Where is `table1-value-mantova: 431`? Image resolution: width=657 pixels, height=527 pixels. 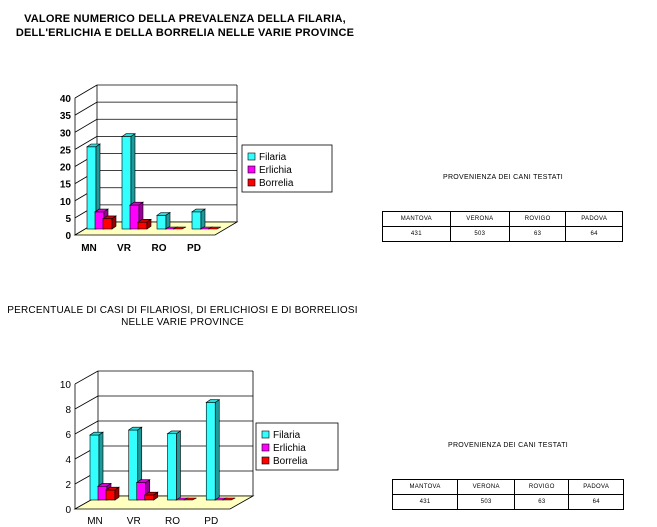
table1-value-mantova: 431 is located at coordinates (416, 234).